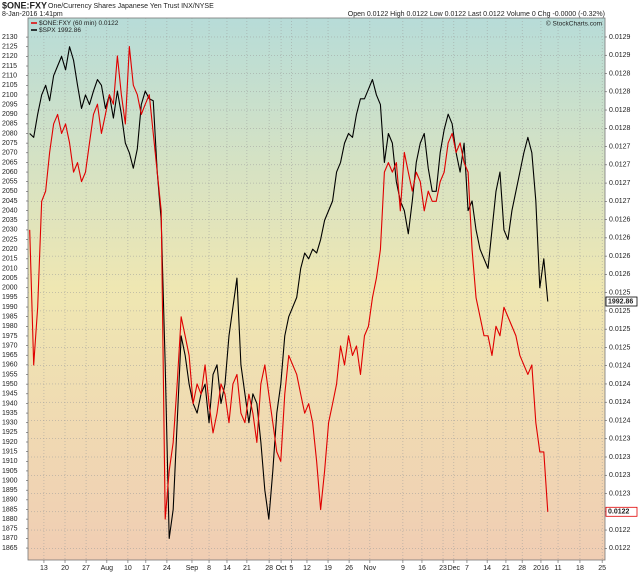  I want to click on y-tick-label: 1920, so click(10, 442).